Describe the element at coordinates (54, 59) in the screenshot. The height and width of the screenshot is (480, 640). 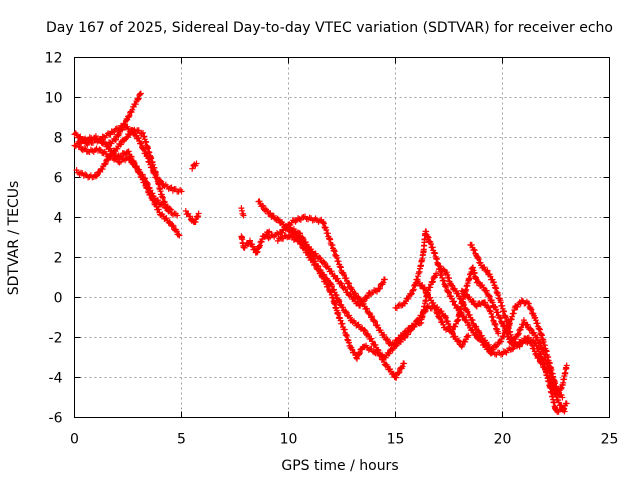
I see `y-tick-label: 12` at that location.